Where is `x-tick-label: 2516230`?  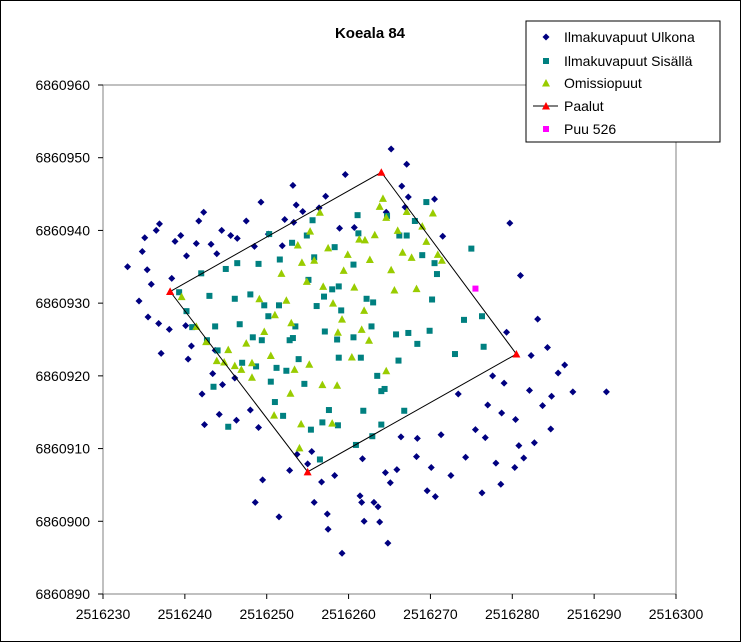 x-tick-label: 2516230 is located at coordinates (103, 614).